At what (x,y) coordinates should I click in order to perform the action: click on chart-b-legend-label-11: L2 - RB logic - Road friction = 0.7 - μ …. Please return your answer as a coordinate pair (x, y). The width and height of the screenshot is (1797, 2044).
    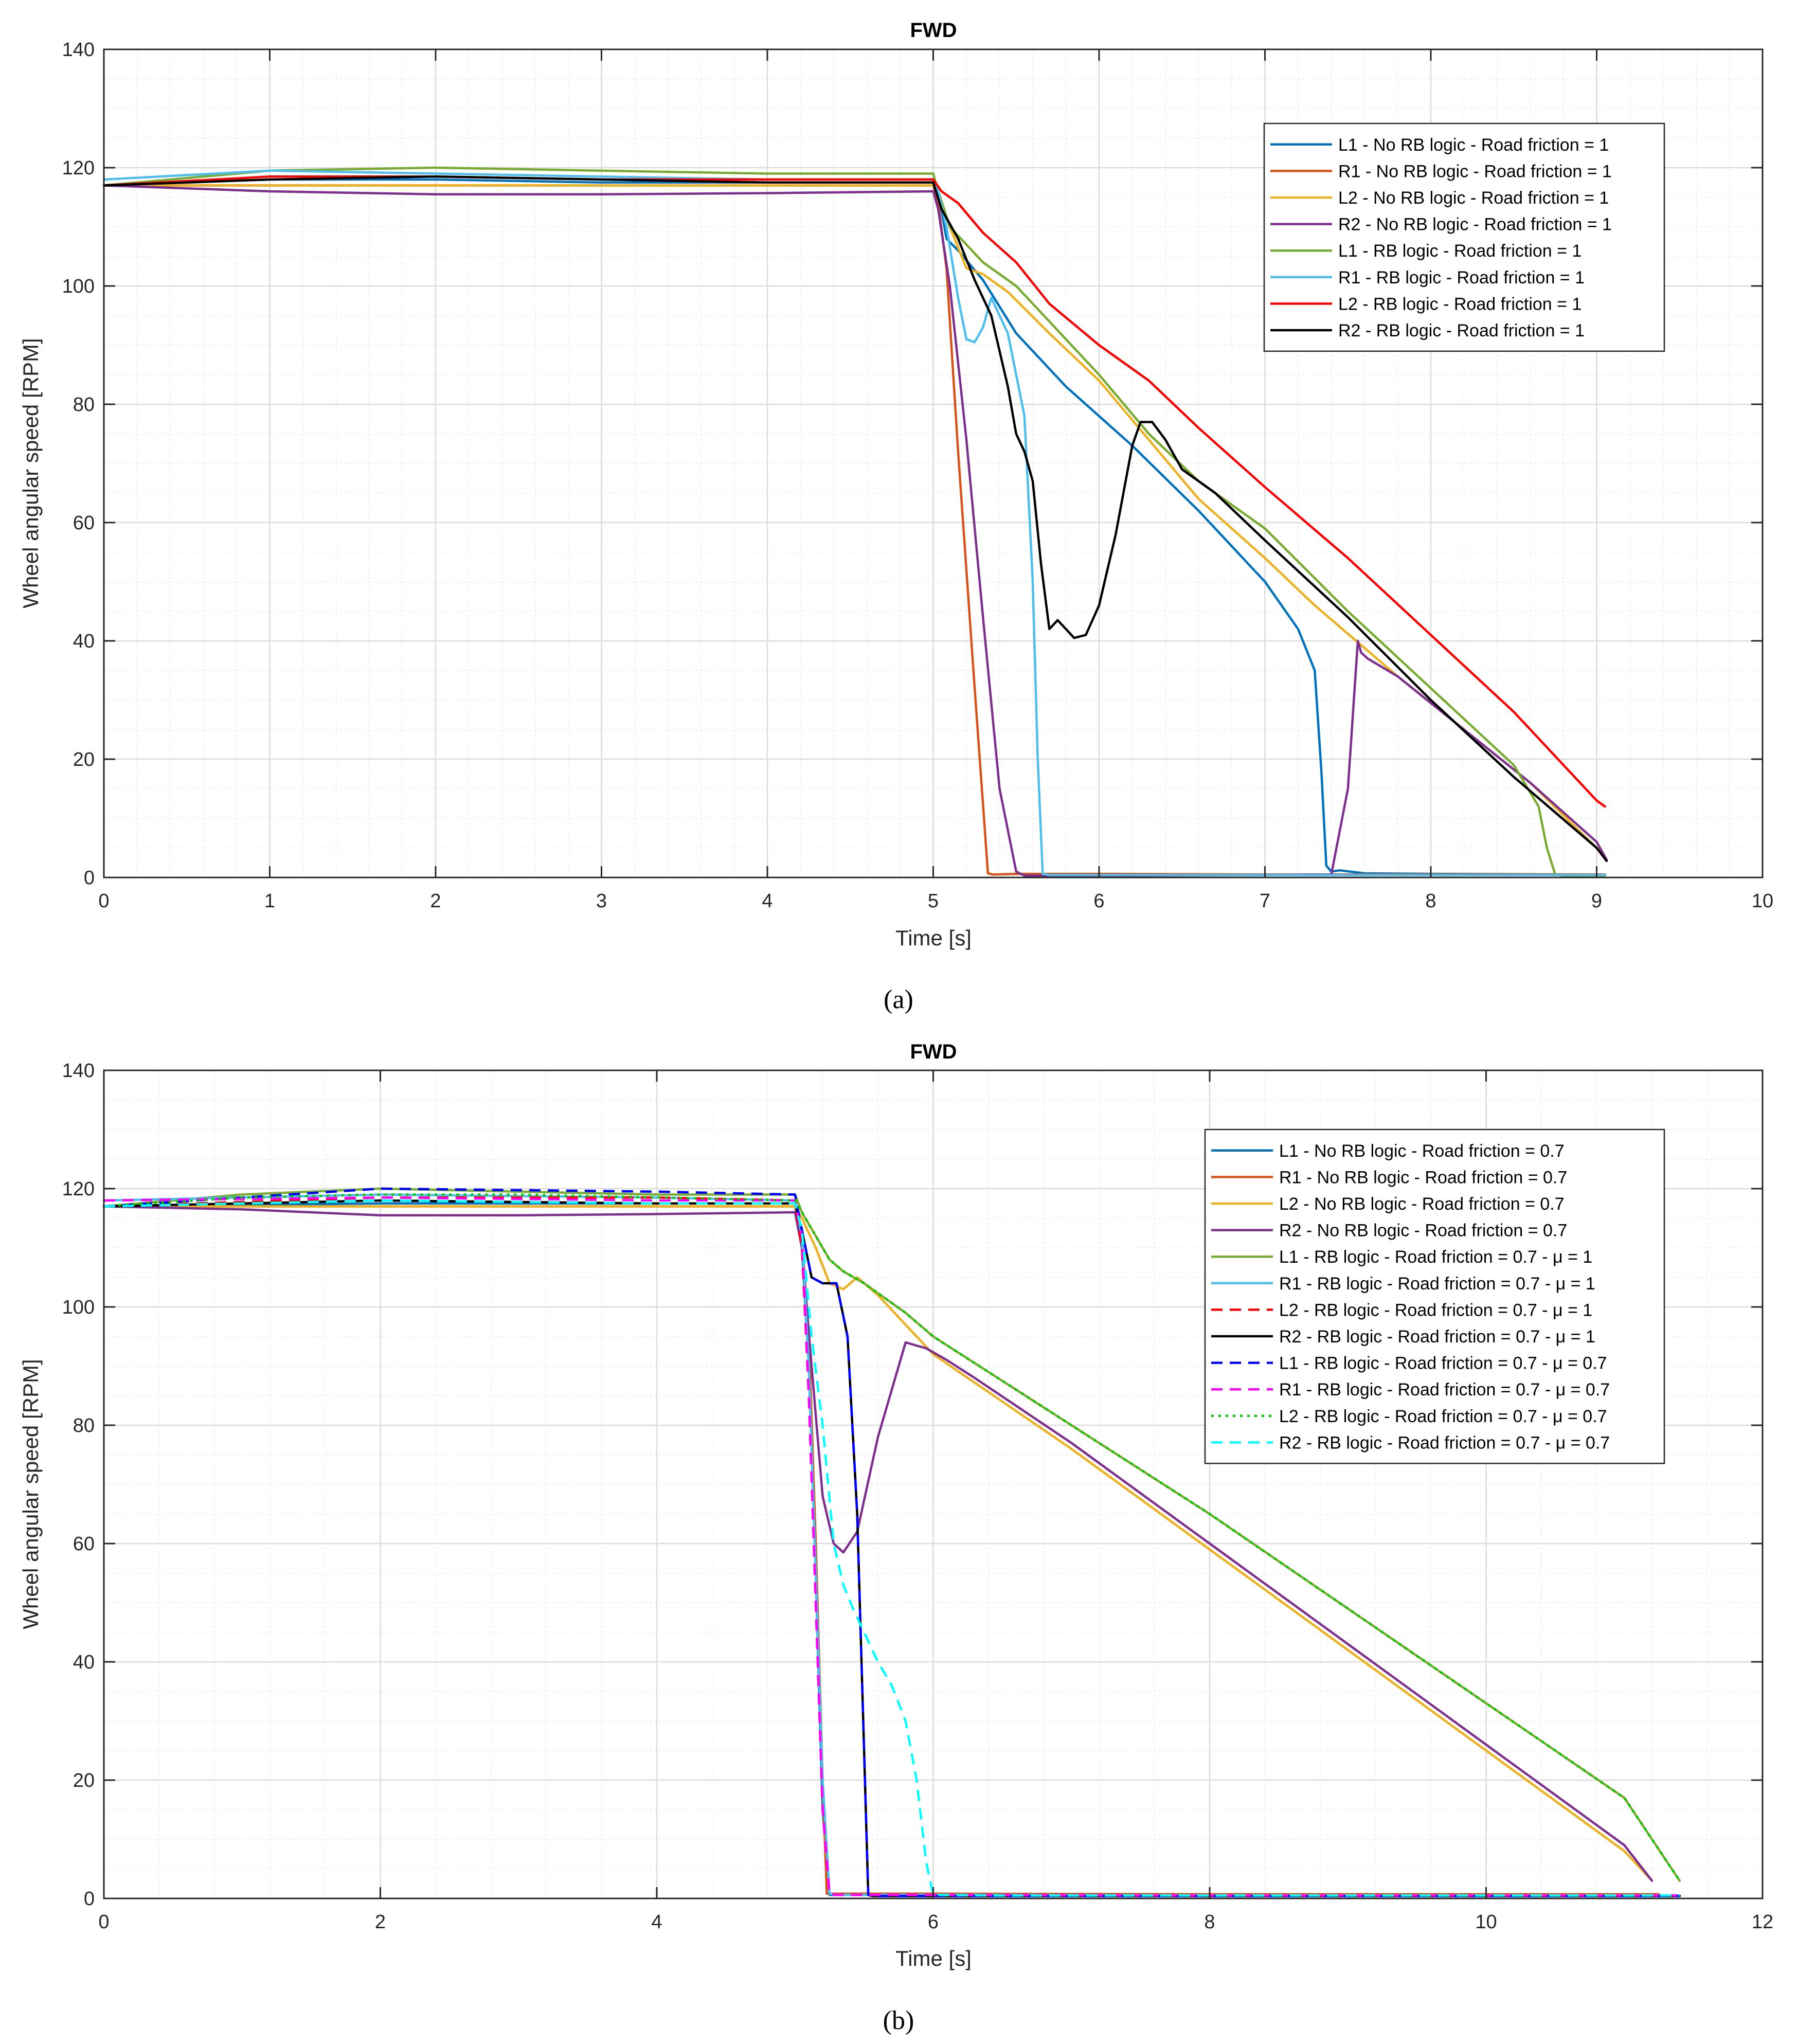
    Looking at the image, I should click on (1443, 1416).